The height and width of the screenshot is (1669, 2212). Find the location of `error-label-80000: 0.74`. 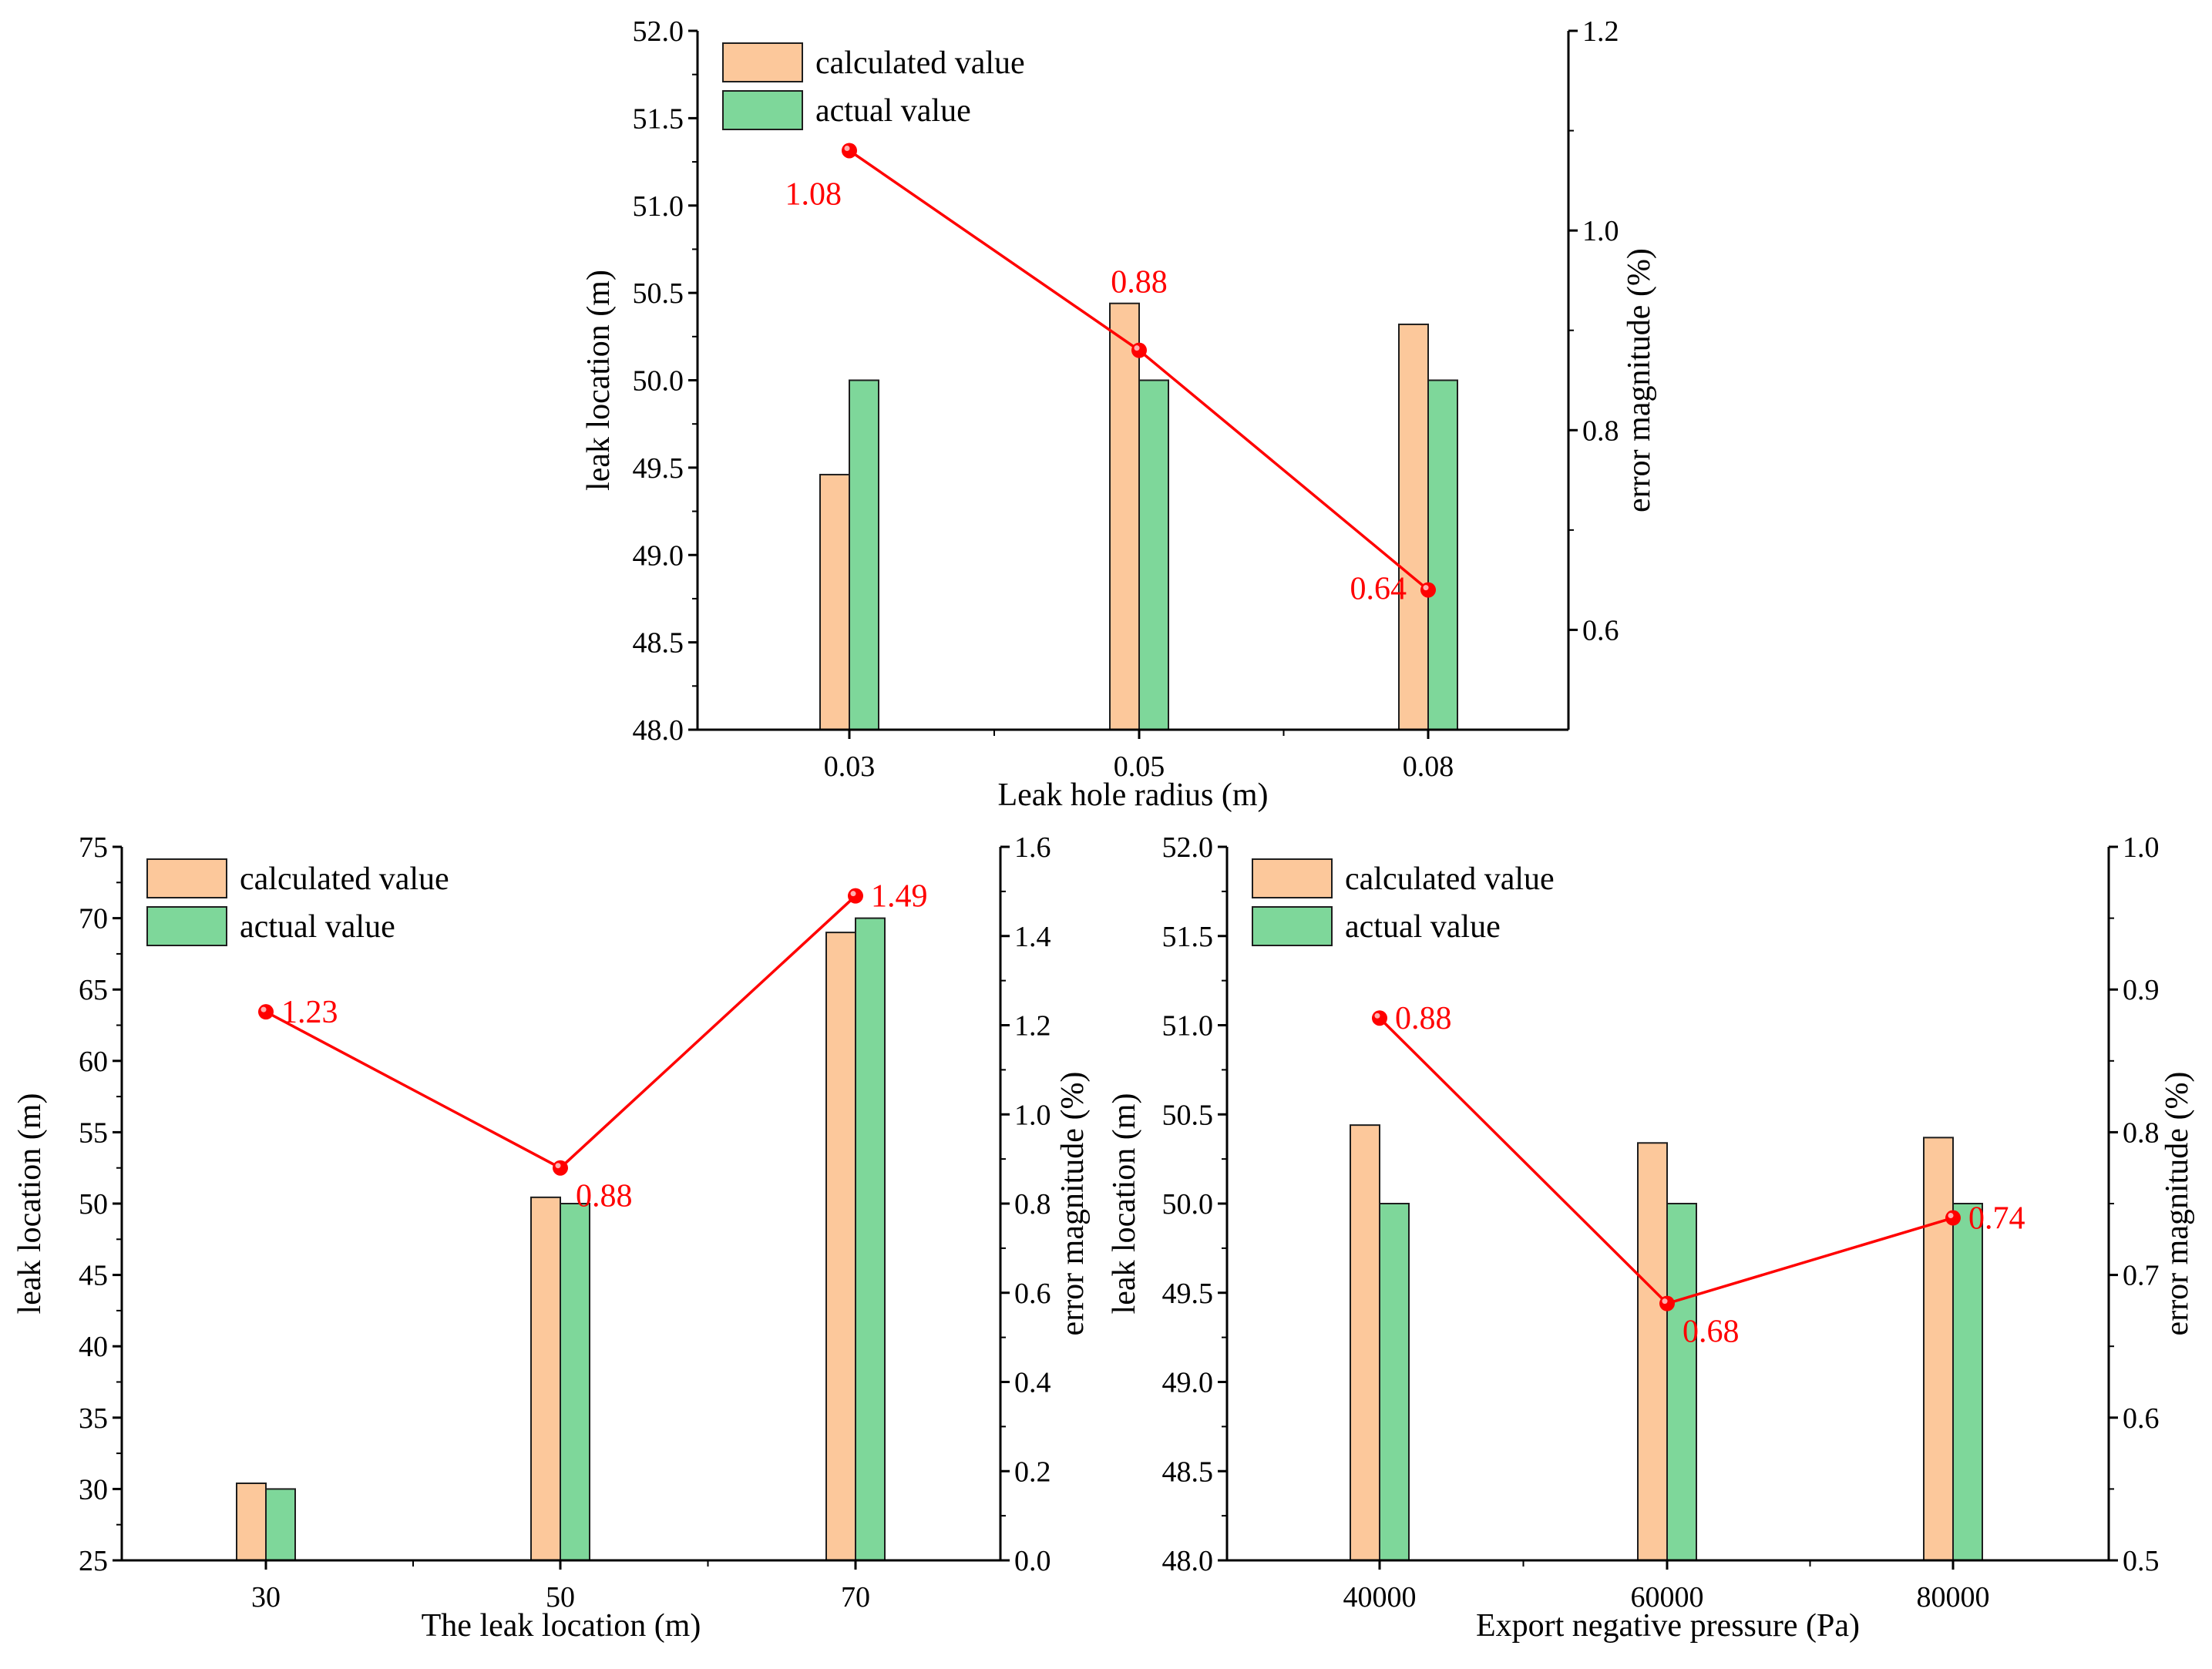

error-label-80000: 0.74 is located at coordinates (1997, 1219).